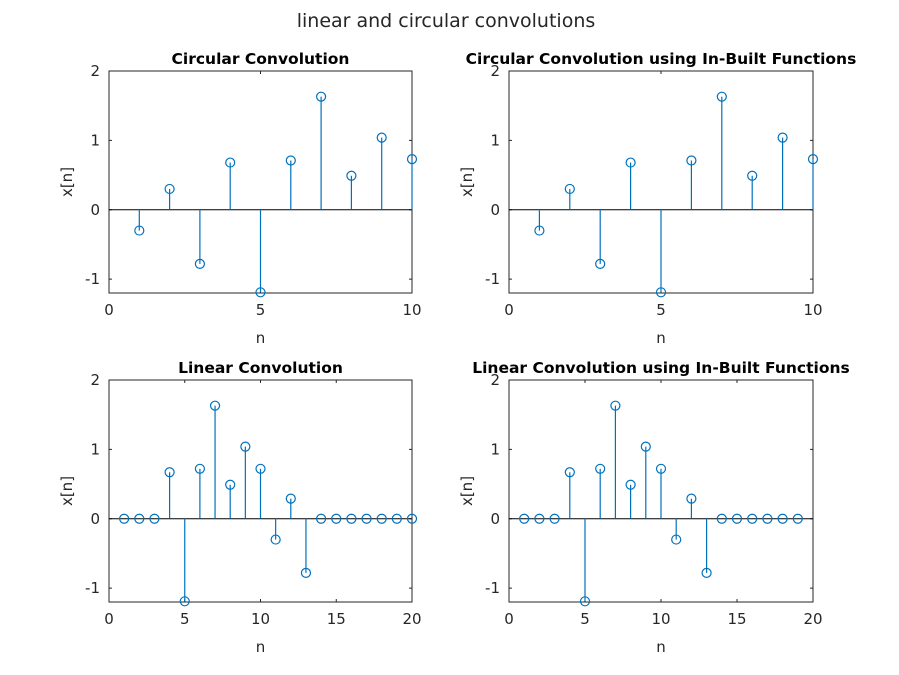 Image resolution: width=899 pixels, height=675 pixels. What do you see at coordinates (446, 21) in the screenshot?
I see `figure-suptitle: linear and circular convolutions` at bounding box center [446, 21].